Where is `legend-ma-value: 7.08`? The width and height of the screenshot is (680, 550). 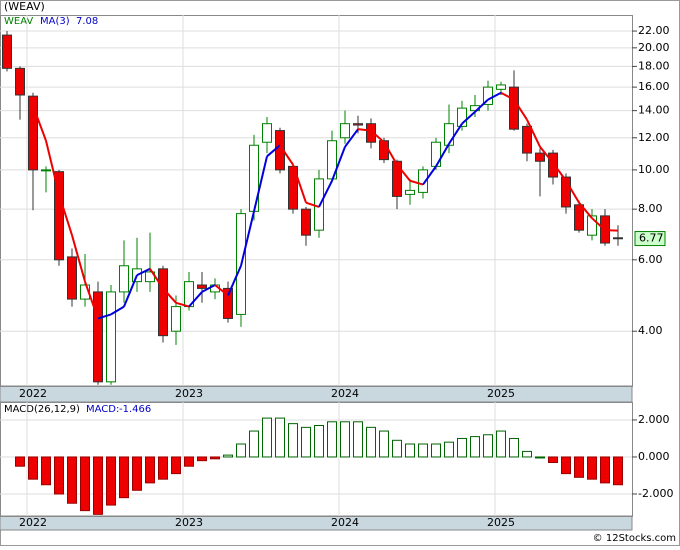
legend-ma-value: 7.08 is located at coordinates (87, 21).